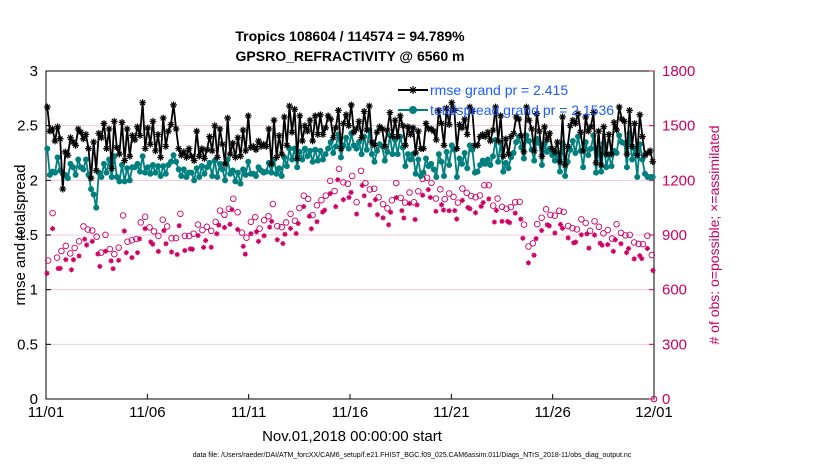 Image resolution: width=830 pixels, height=470 pixels. Describe the element at coordinates (678, 180) in the screenshot. I see `y2-tick-label: 1200` at that location.